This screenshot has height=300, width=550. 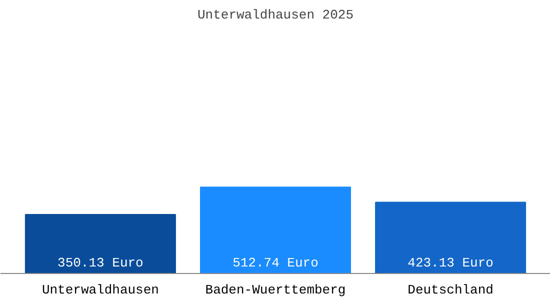 I want to click on data-label: 512.74 Euro, so click(x=275, y=263).